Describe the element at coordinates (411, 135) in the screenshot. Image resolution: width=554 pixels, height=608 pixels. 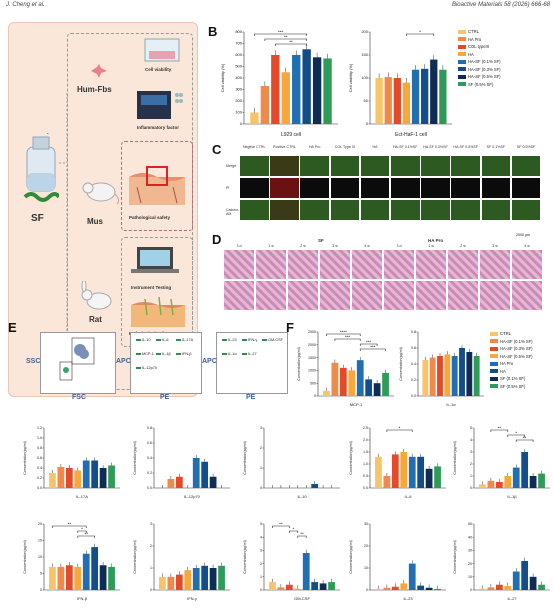
I see `x-axis-label: Ect-HaF-1 cell` at that location.